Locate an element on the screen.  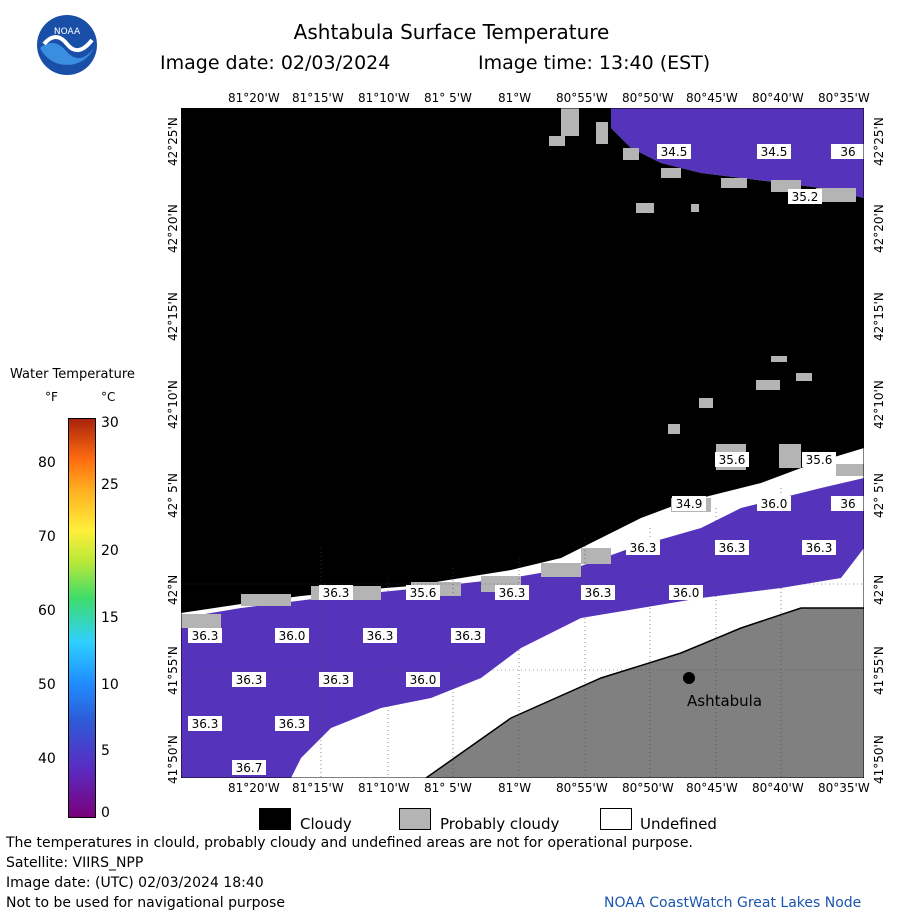
temperature-label: 34.5 is located at coordinates (774, 152).